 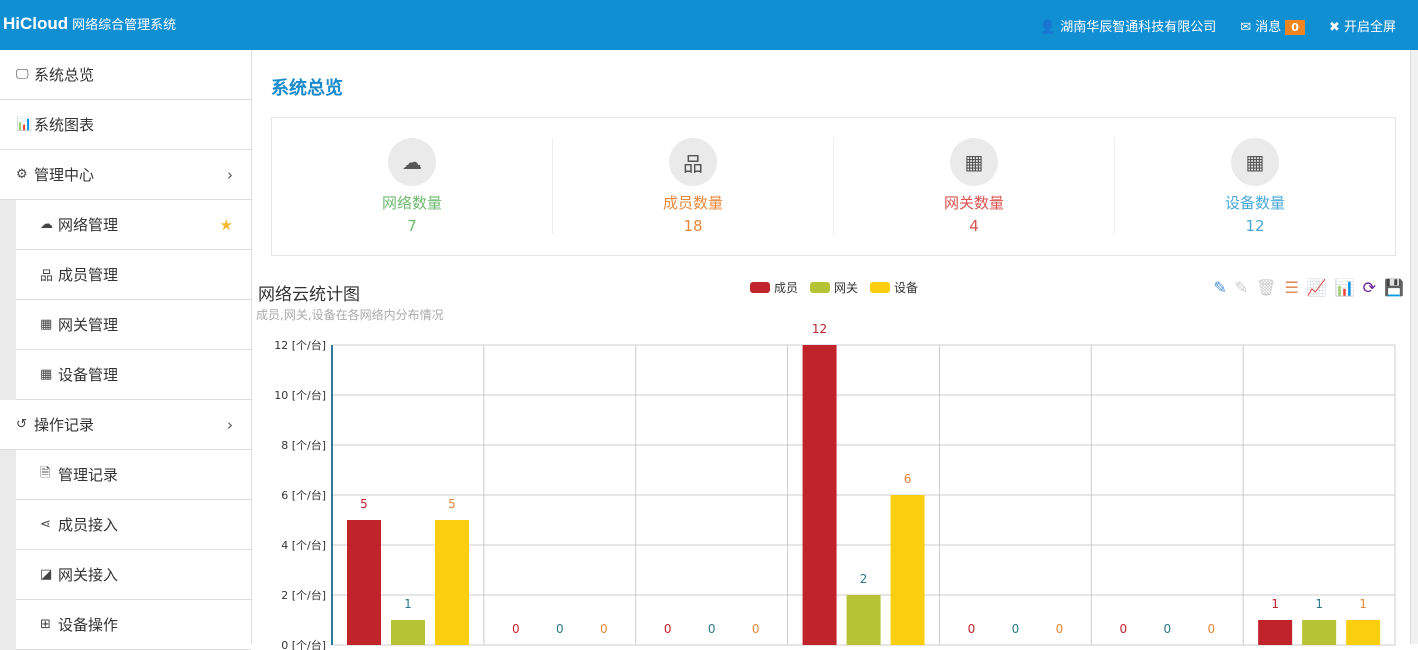 What do you see at coordinates (125, 175) in the screenshot?
I see `sidebar-item: ⚙ 管理中心 ›` at bounding box center [125, 175].